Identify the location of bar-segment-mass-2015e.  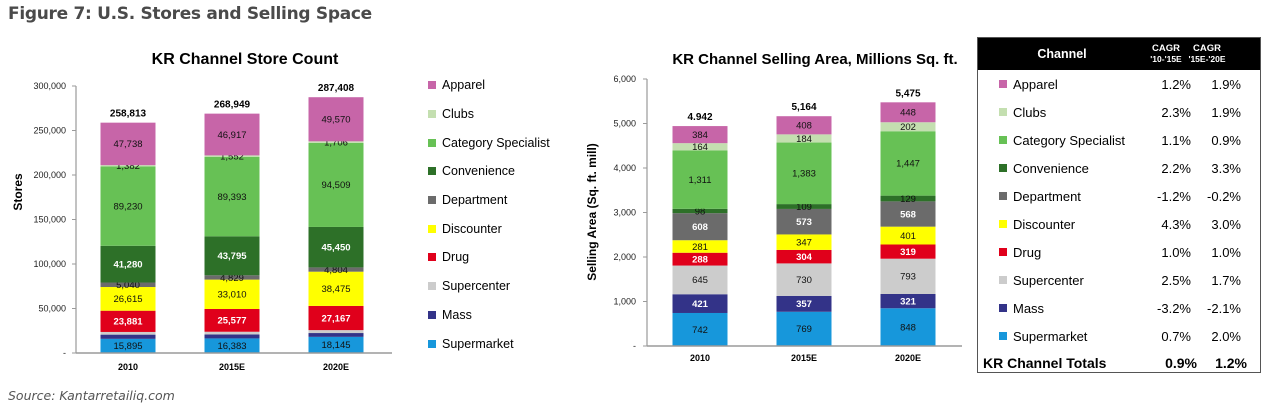
(804, 303).